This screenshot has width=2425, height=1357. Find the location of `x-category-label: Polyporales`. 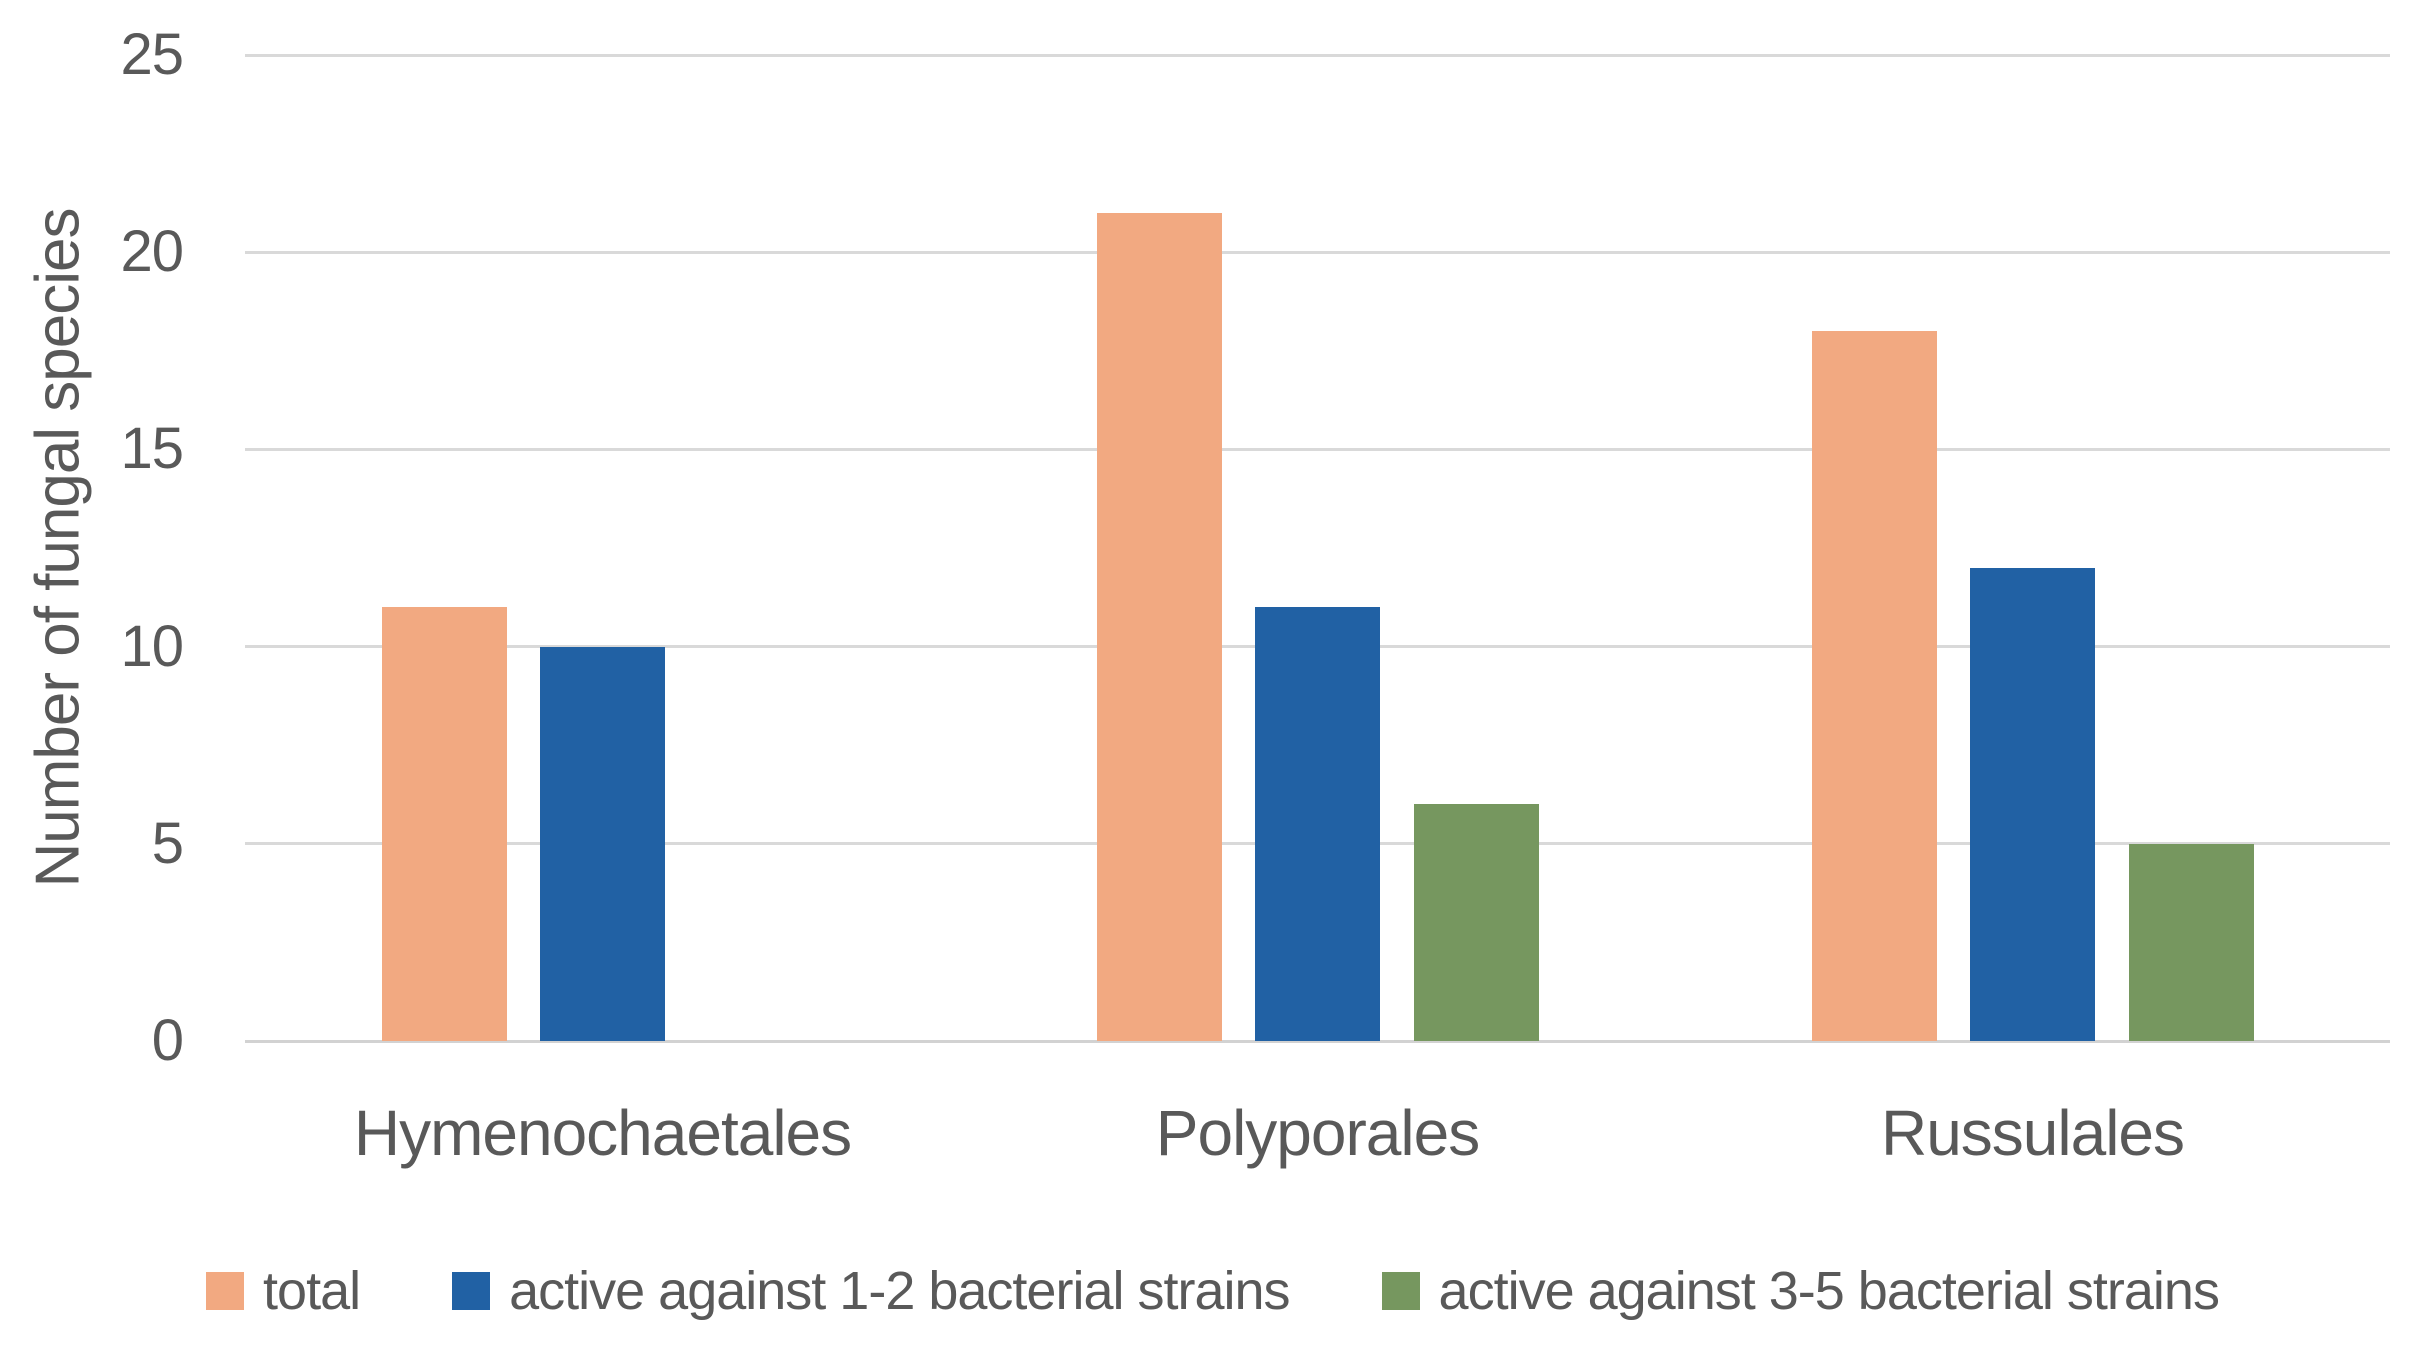

x-category-label: Polyporales is located at coordinates (1317, 1133).